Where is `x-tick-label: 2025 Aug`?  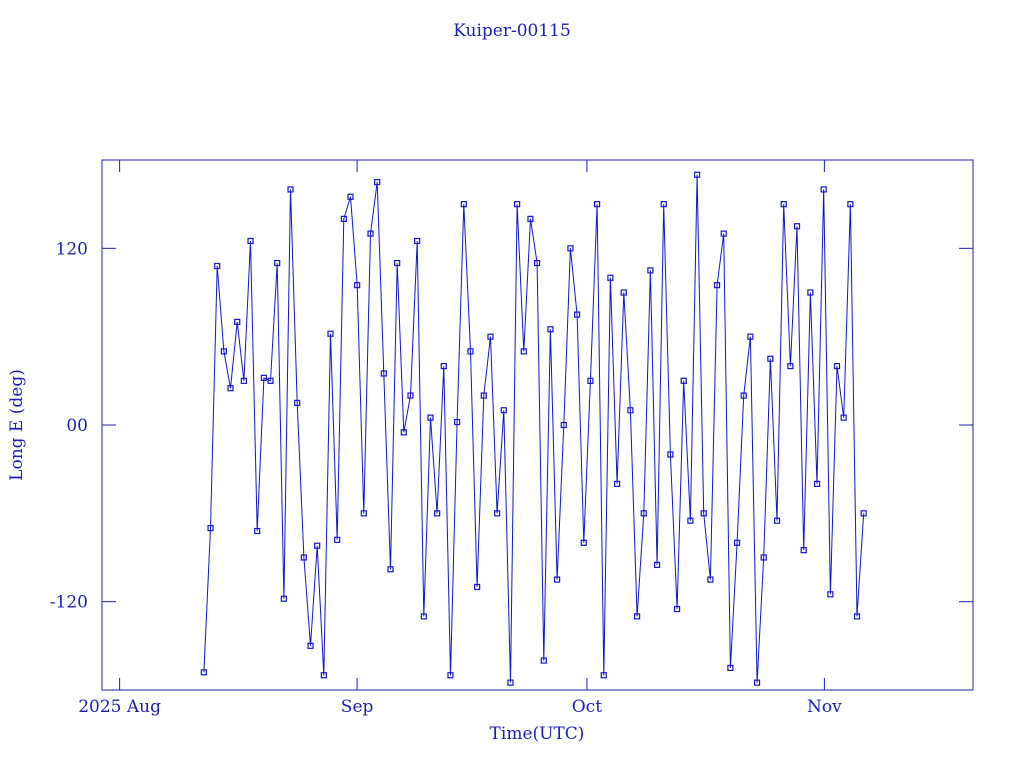 x-tick-label: 2025 Aug is located at coordinates (119, 707).